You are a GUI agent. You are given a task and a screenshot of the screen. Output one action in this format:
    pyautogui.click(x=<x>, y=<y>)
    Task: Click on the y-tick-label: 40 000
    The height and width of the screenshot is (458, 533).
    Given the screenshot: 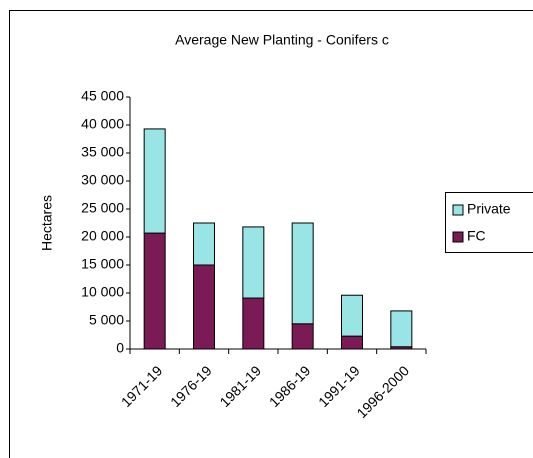 What is the action you would take?
    pyautogui.click(x=102, y=124)
    